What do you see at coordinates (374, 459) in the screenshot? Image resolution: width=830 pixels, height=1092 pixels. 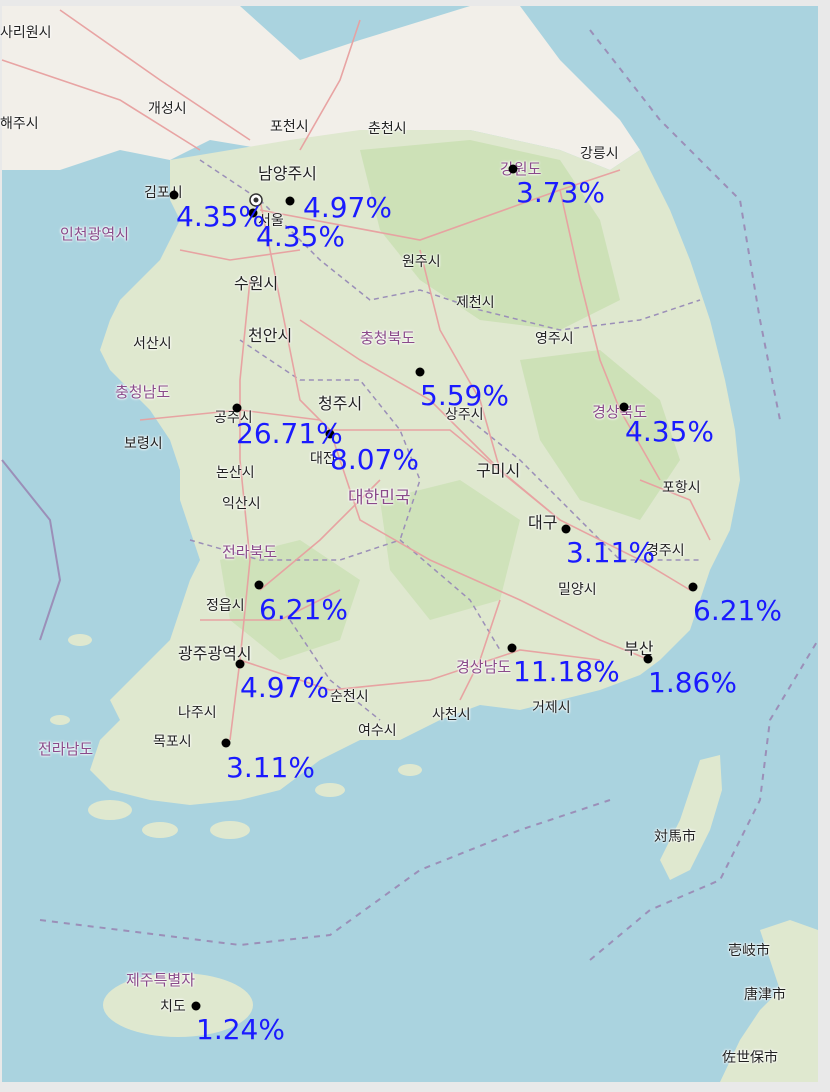 I see `percent-label-daejeon: 8.07%` at bounding box center [374, 459].